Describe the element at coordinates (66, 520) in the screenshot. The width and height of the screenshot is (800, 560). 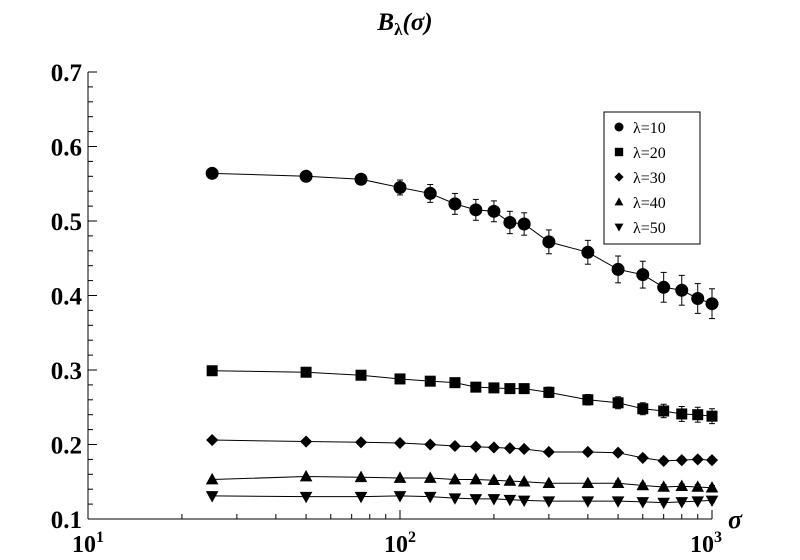
I see `y-tick-label: 0.1` at that location.